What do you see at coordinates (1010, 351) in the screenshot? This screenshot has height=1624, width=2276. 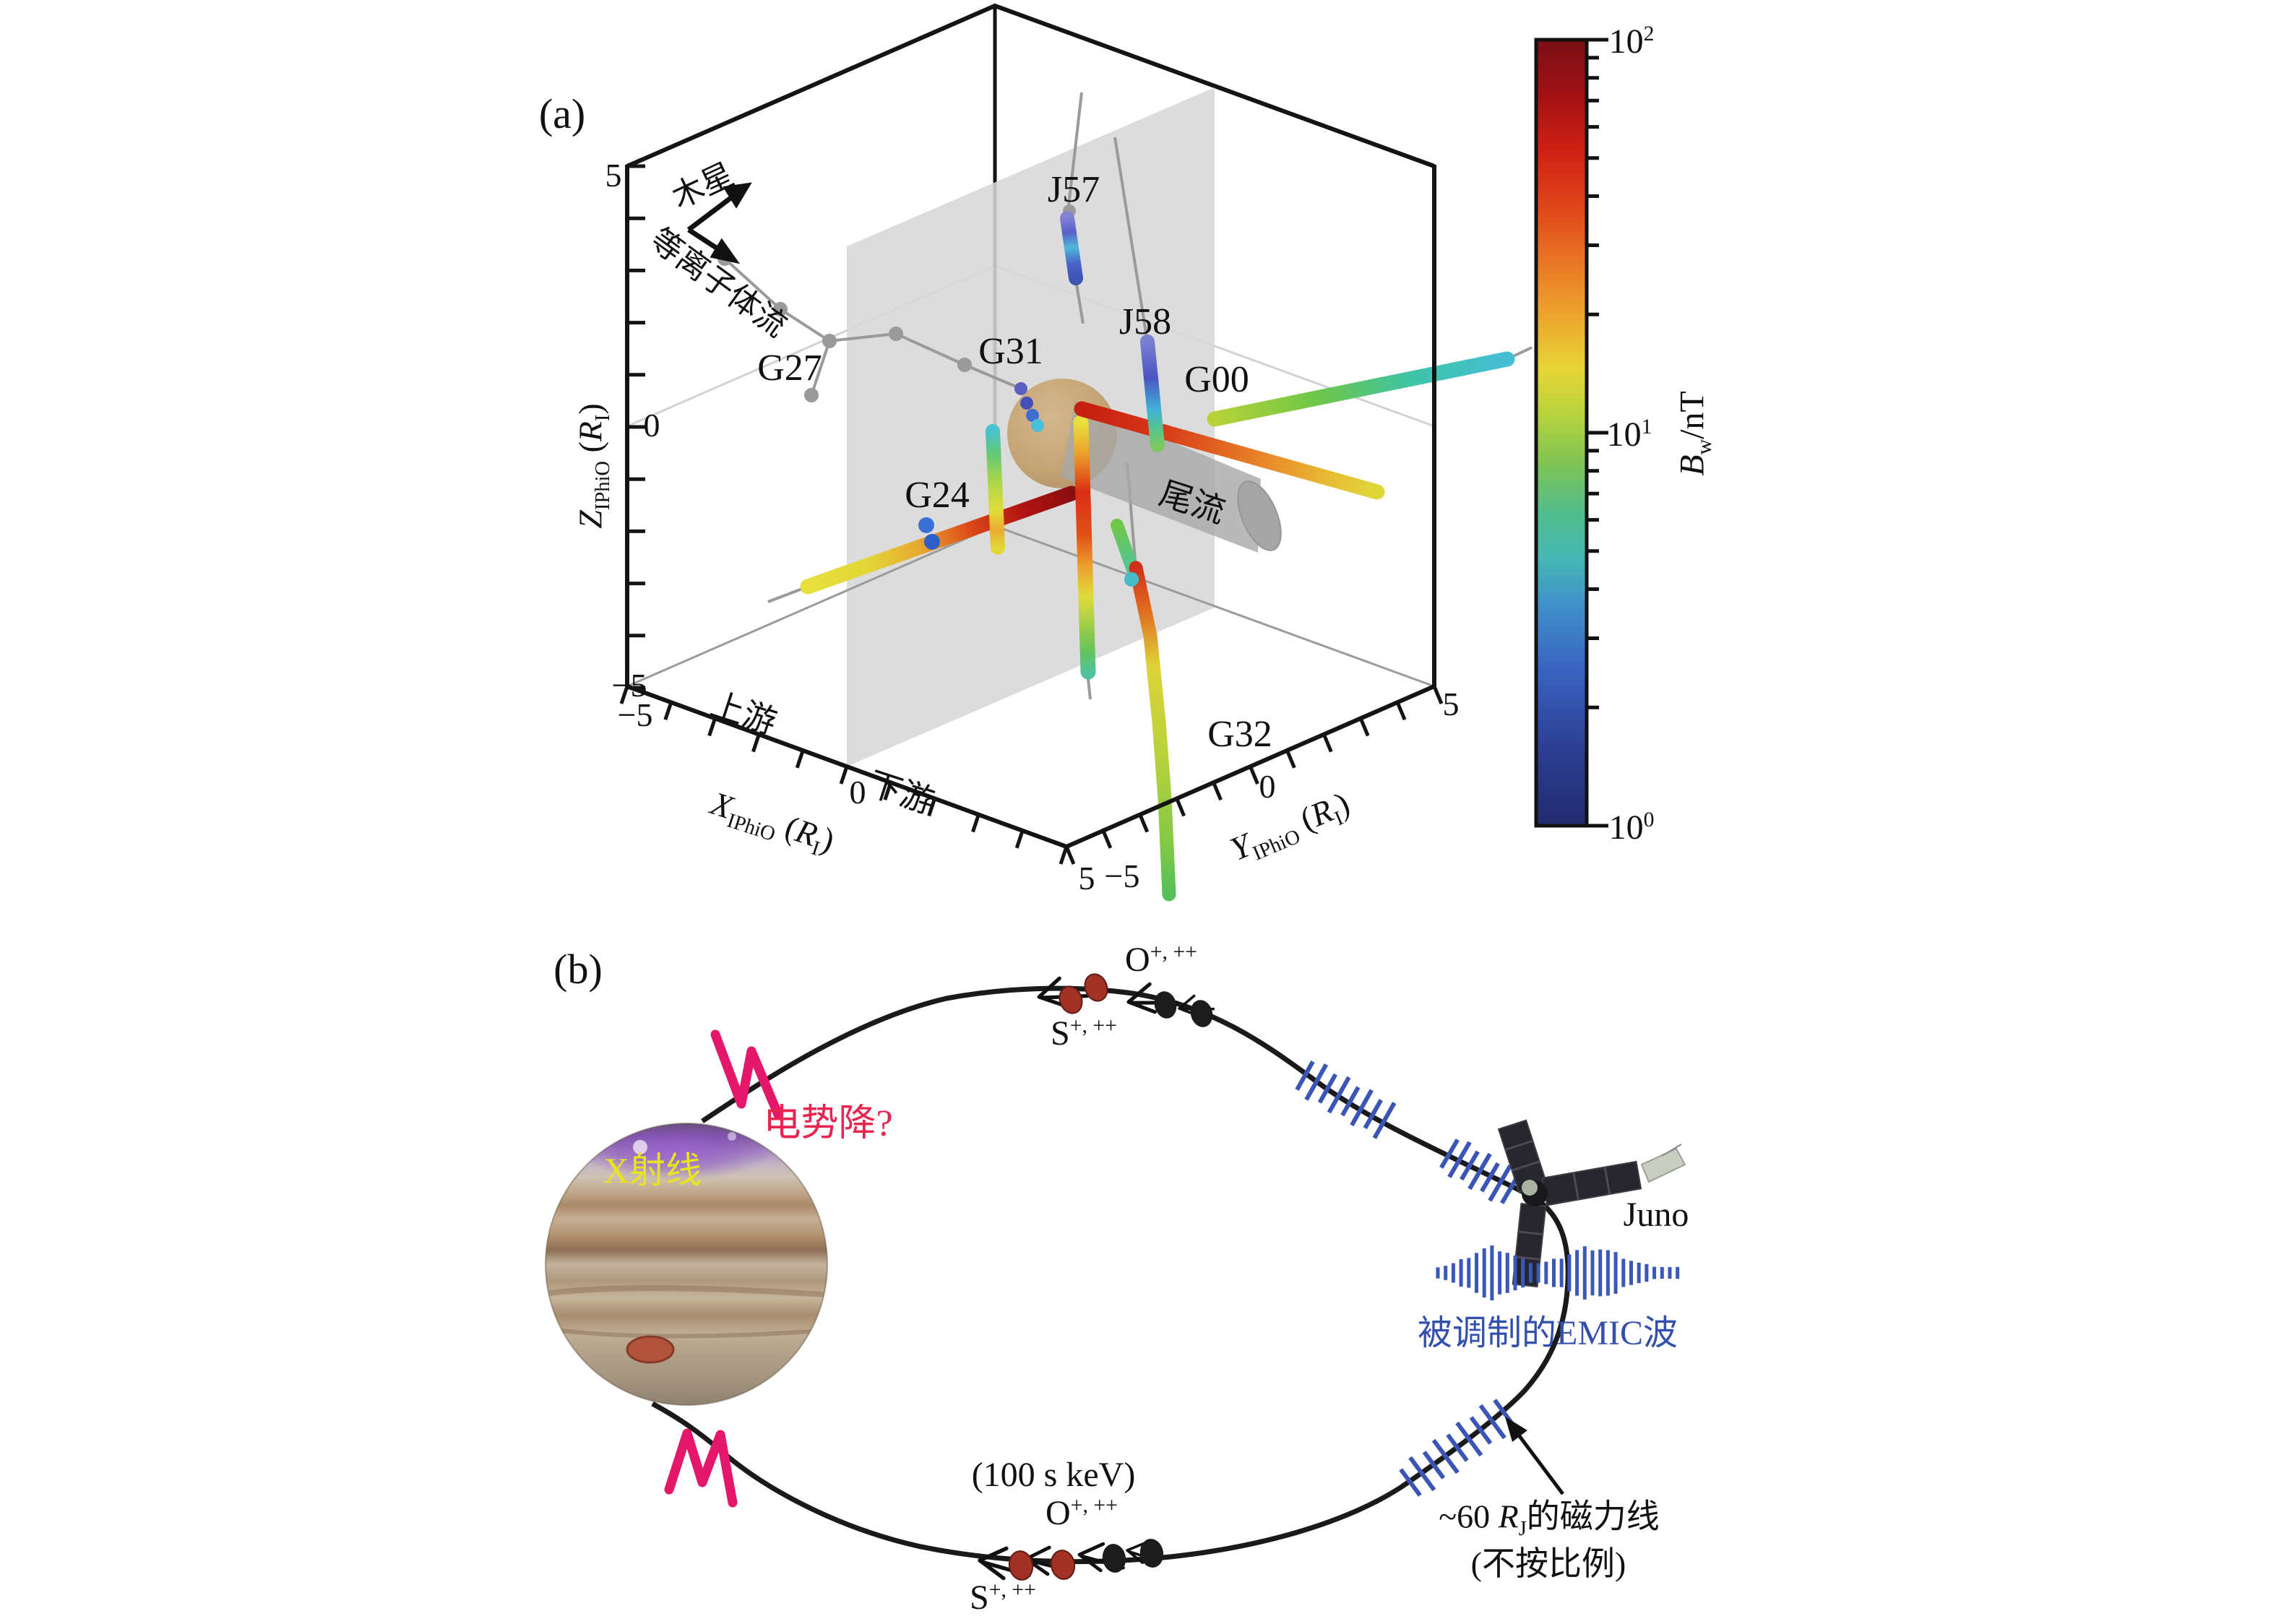 I see `flyby-label-g31: G31` at bounding box center [1010, 351].